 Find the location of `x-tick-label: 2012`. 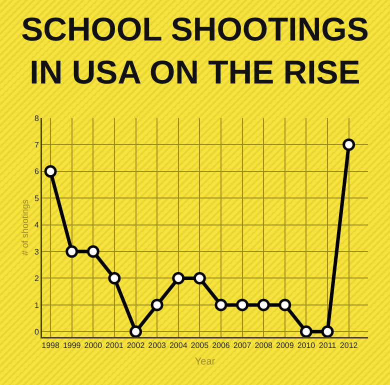

x-tick-label: 2012 is located at coordinates (349, 345).